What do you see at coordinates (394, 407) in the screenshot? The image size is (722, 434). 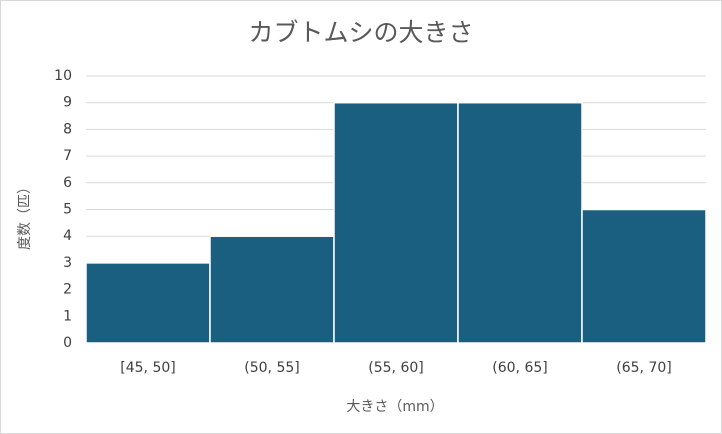 I see `x-axis-label: 大きさ（mm）` at bounding box center [394, 407].